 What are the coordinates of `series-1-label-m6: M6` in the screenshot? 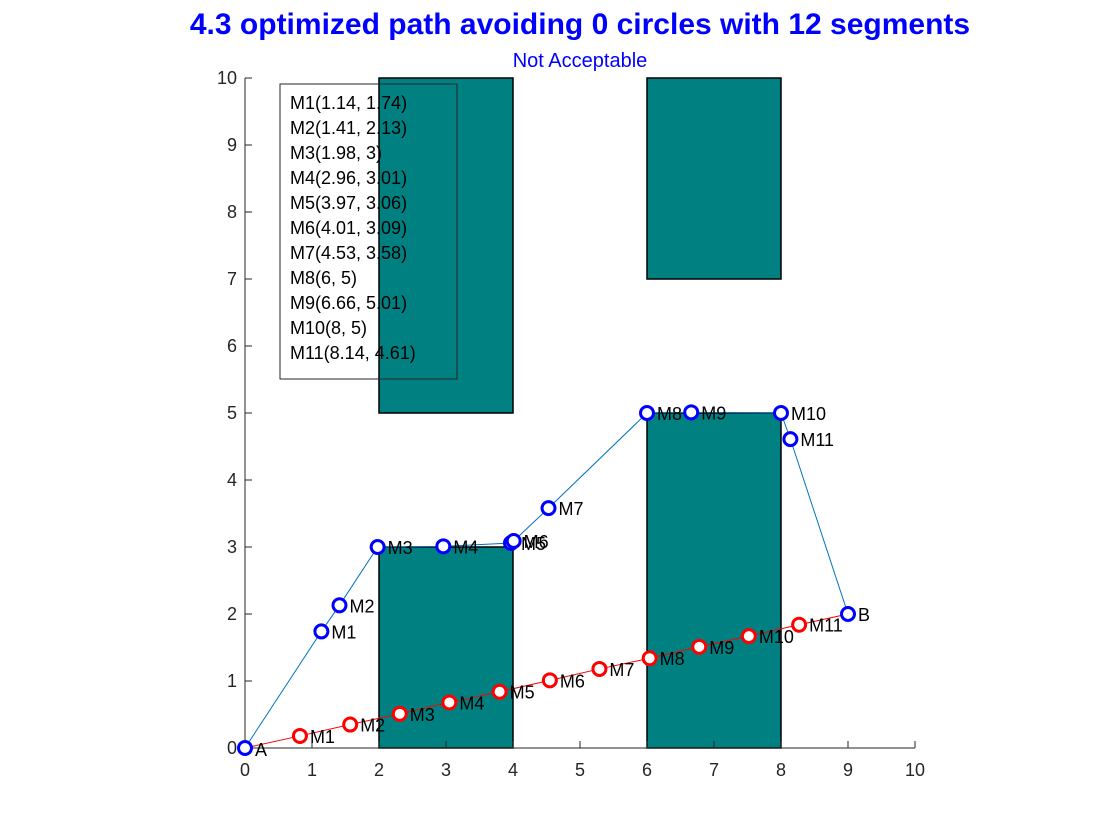 It's located at (536, 542).